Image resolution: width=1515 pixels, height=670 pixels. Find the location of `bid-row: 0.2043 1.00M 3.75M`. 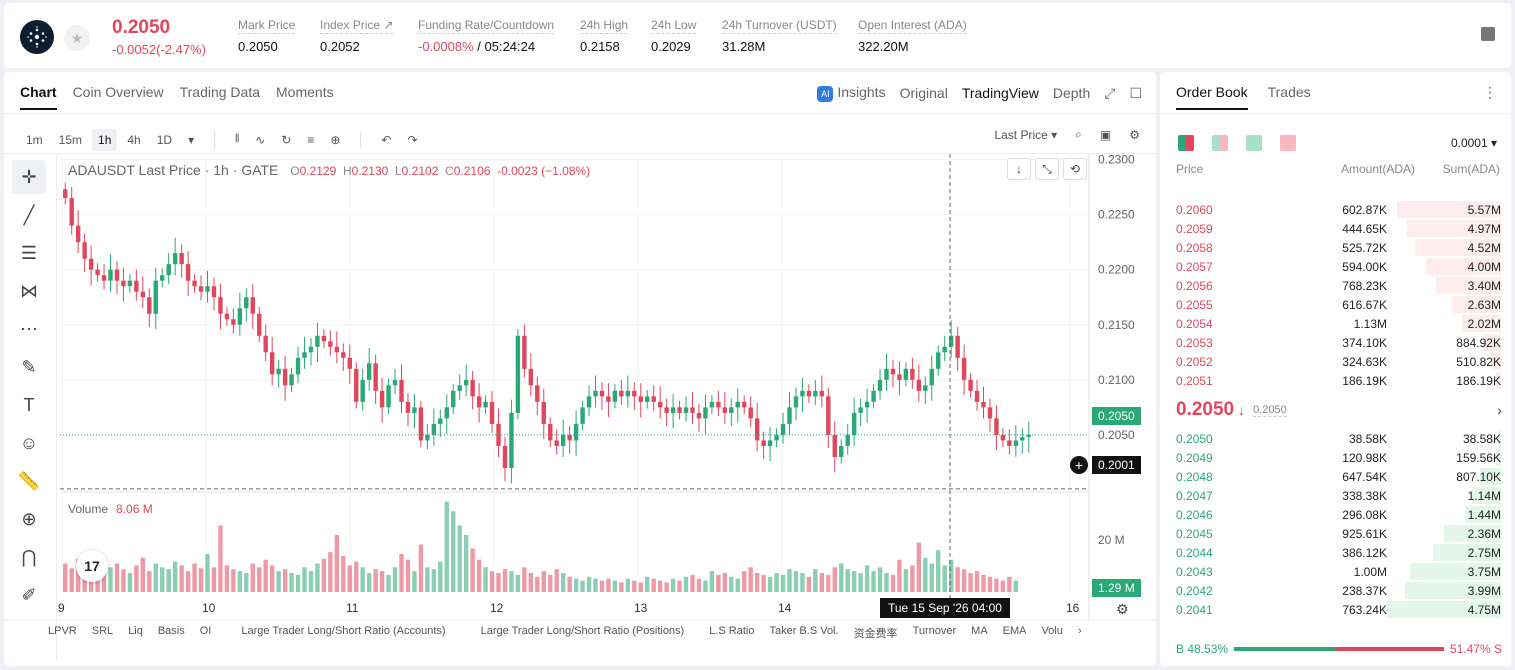

bid-row: 0.2043 1.00M 3.75M is located at coordinates (1335, 571).